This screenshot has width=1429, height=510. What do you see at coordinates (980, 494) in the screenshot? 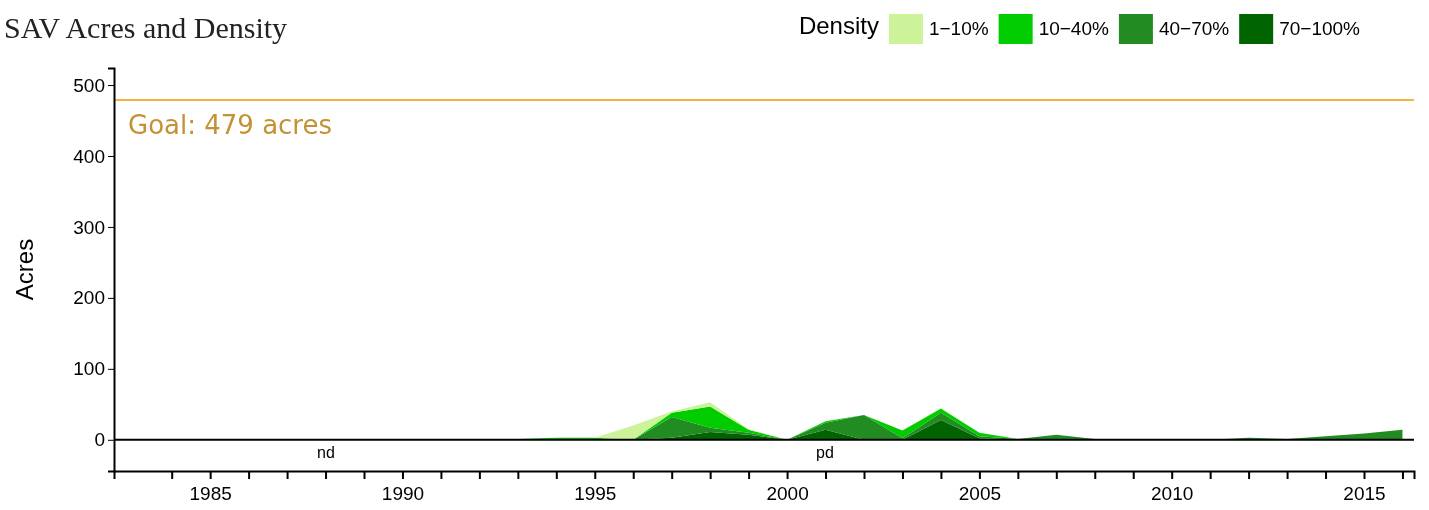
I see `x-tick-label: 2005` at bounding box center [980, 494].